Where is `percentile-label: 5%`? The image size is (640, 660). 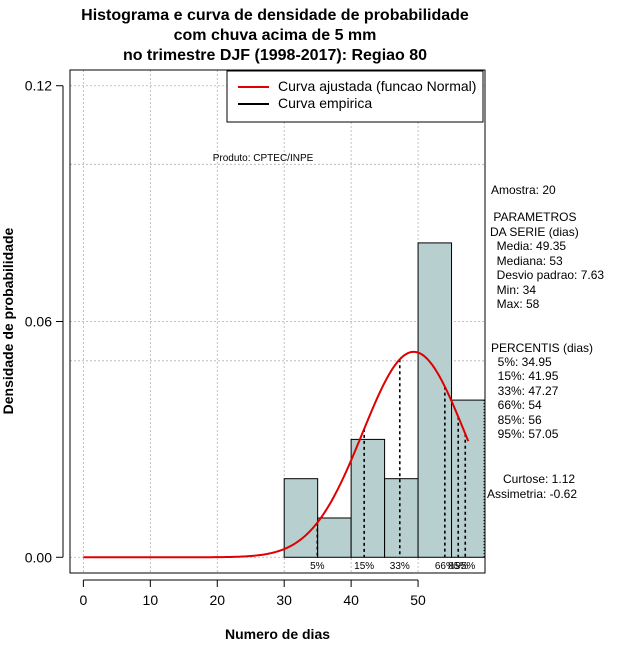 percentile-label: 5% is located at coordinates (317, 566).